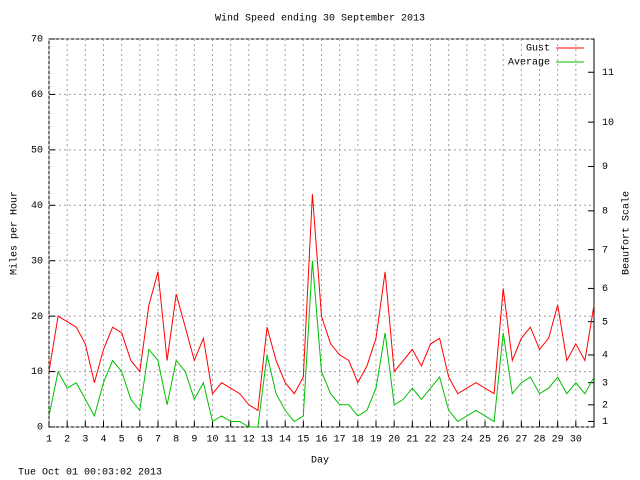 The width and height of the screenshot is (640, 480). Describe the element at coordinates (321, 440) in the screenshot. I see `x-tick-label: 16` at that location.